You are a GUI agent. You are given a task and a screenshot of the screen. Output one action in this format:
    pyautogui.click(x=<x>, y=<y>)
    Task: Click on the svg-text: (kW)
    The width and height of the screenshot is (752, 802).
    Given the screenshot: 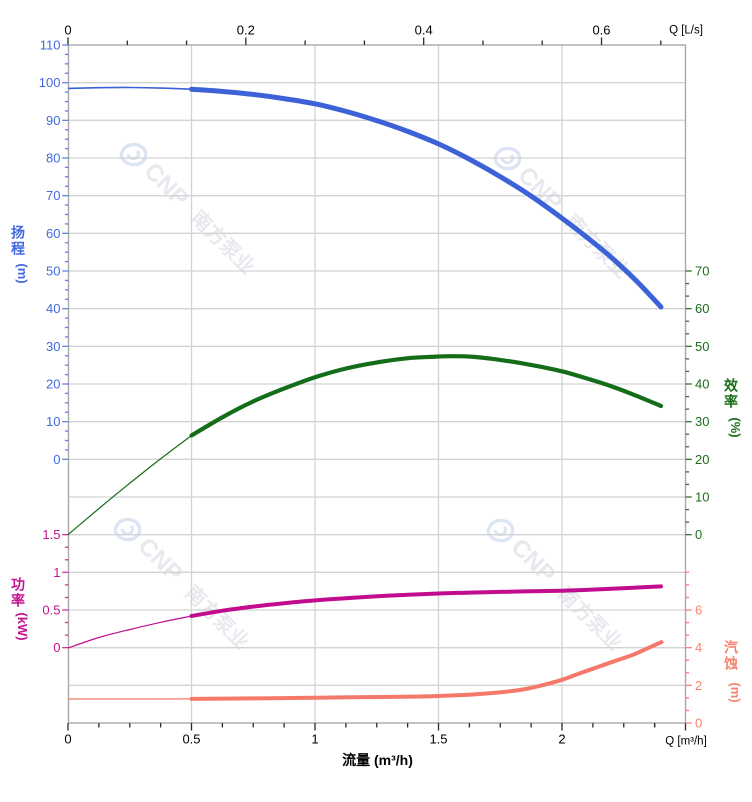 What is the action you would take?
    pyautogui.click(x=22, y=626)
    